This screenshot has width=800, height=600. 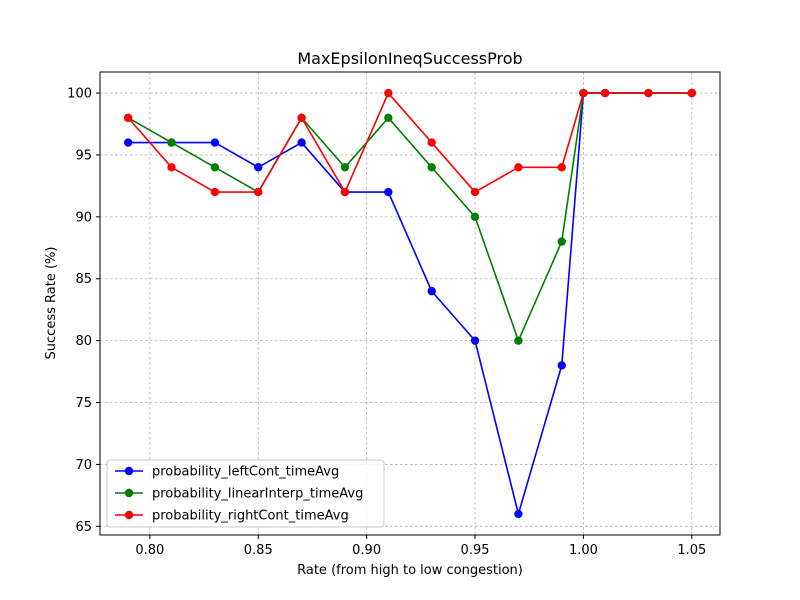 I want to click on x-tick-label: 0.95, so click(x=475, y=550).